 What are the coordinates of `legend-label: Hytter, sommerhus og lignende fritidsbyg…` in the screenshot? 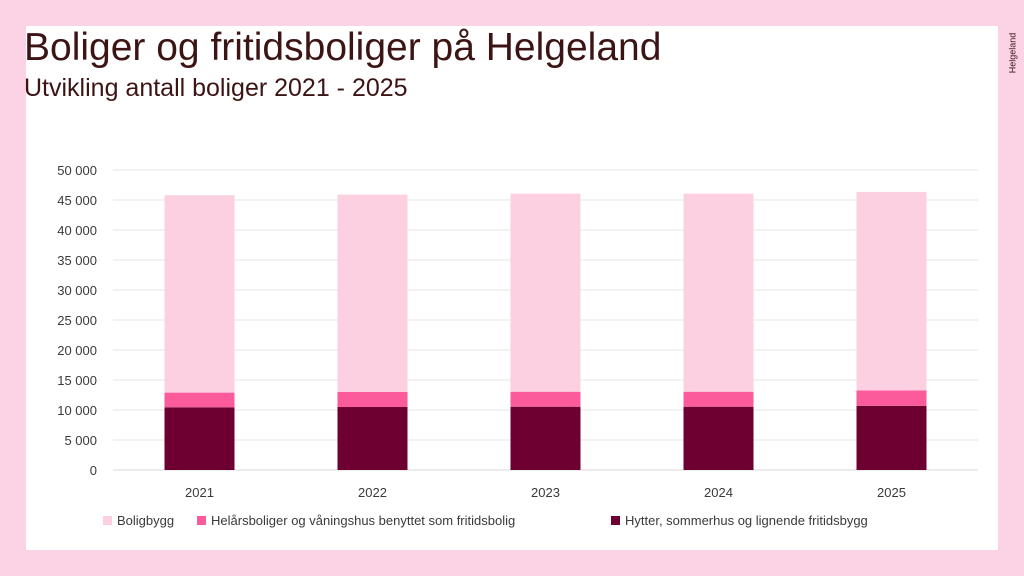 It's located at (746, 520).